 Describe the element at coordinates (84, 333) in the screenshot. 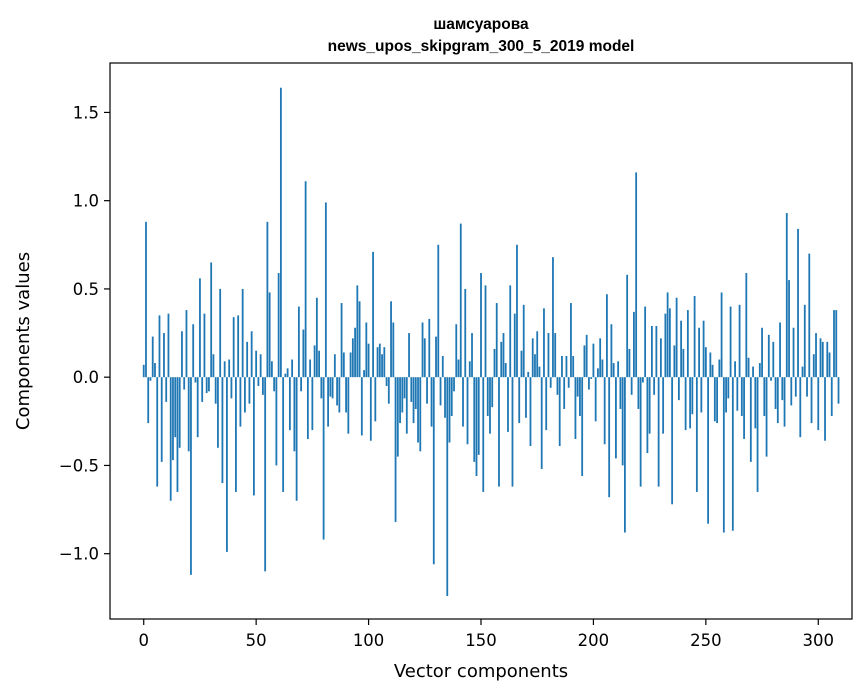

I see `y-axis-ticks: −1.0 −0.5 0.0 0.5 1.0 1.5` at that location.